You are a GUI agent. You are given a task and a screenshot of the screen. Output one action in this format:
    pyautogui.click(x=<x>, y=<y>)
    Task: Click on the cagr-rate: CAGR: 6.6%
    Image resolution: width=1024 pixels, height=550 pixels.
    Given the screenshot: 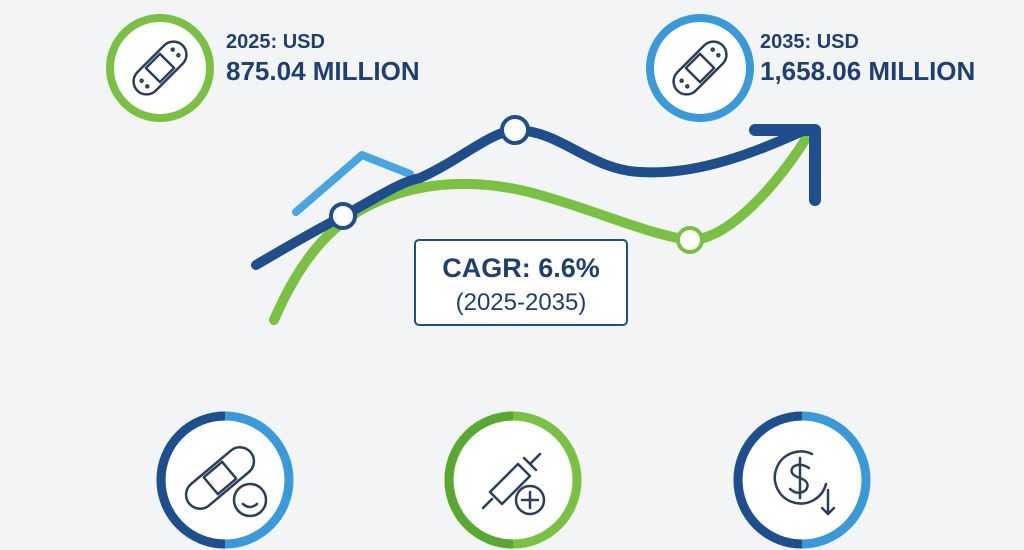 What is the action you would take?
    pyautogui.click(x=521, y=268)
    